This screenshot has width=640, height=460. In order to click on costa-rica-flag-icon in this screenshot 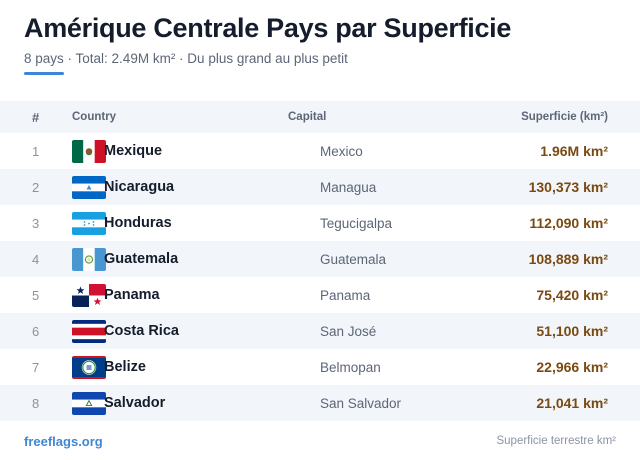, I will do `click(89, 331)`.